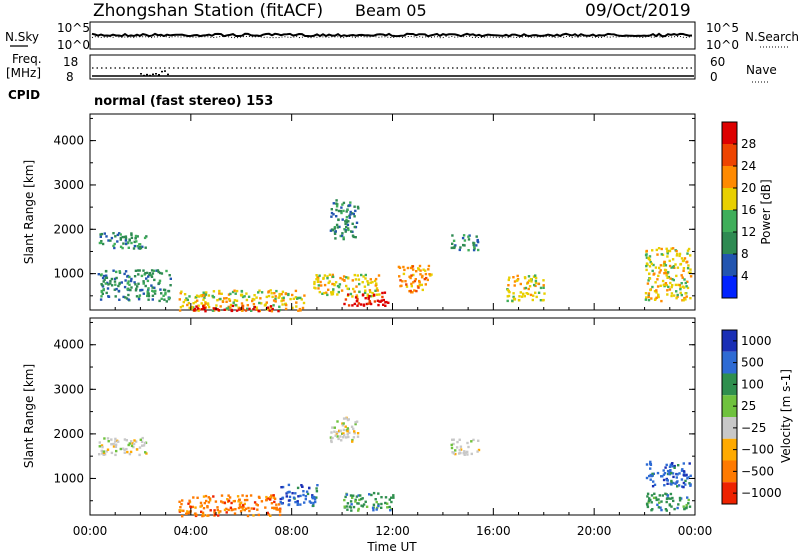 This screenshot has height=554, width=800. I want to click on colorbar-tick-label: 500, so click(752, 363).